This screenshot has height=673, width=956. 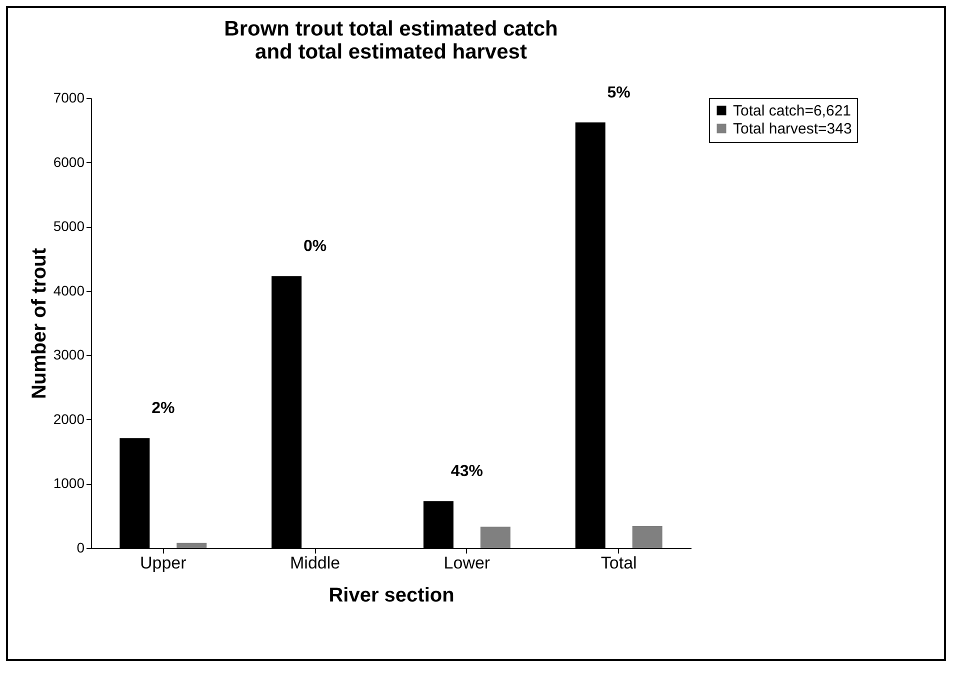 I want to click on y-tick-label: 6000, so click(x=69, y=162).